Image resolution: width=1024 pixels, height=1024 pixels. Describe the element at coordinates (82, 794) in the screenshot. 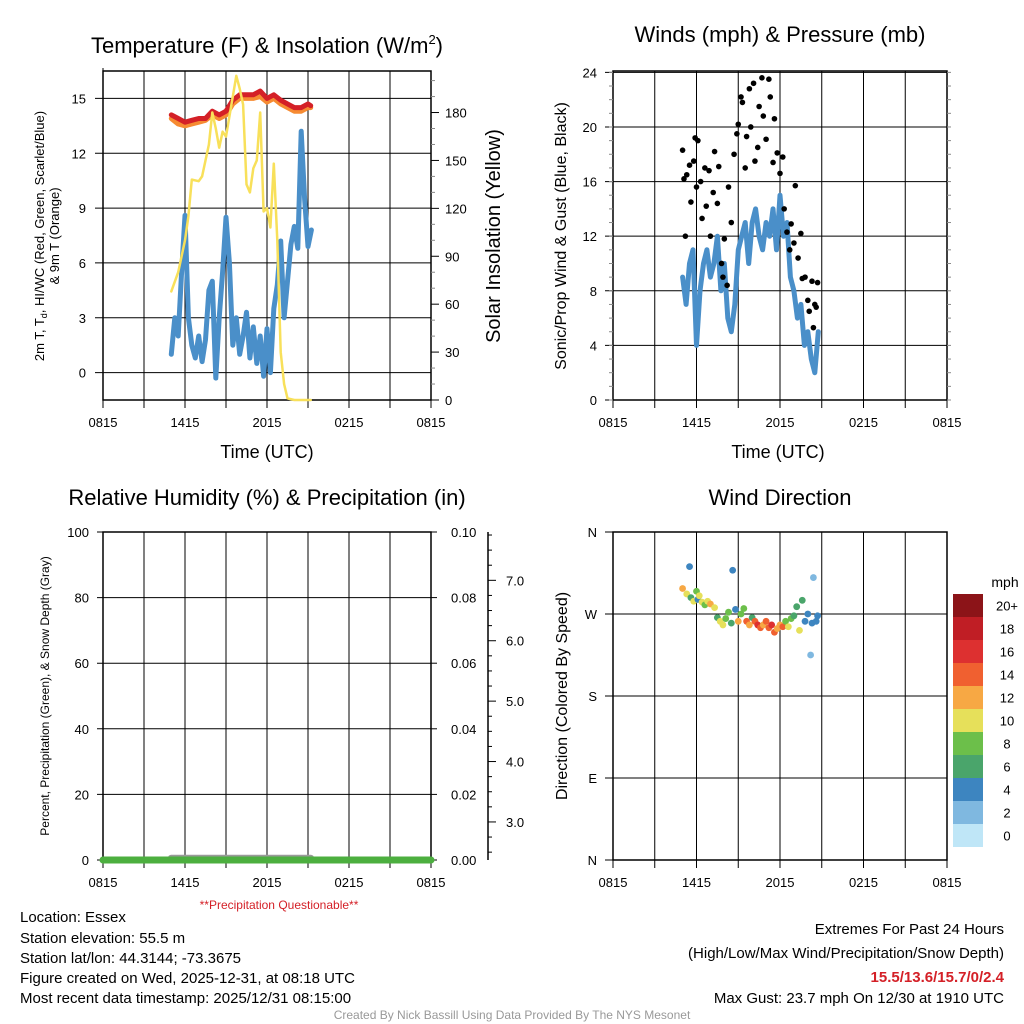

I see `humidity-ytick-label: 20` at that location.